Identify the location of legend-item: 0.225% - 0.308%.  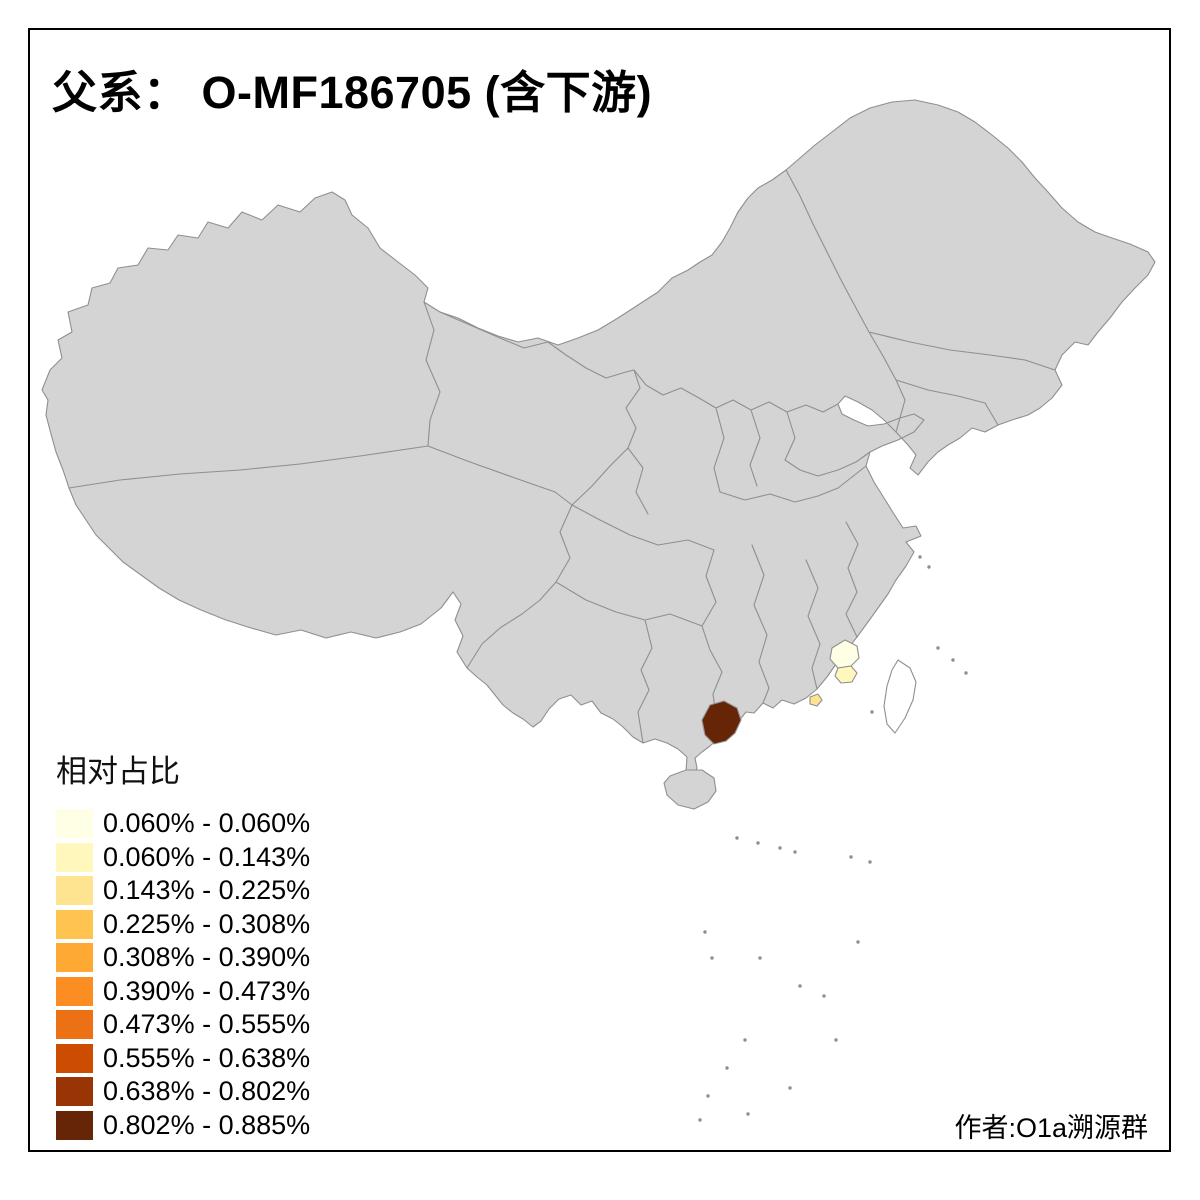
(183, 925).